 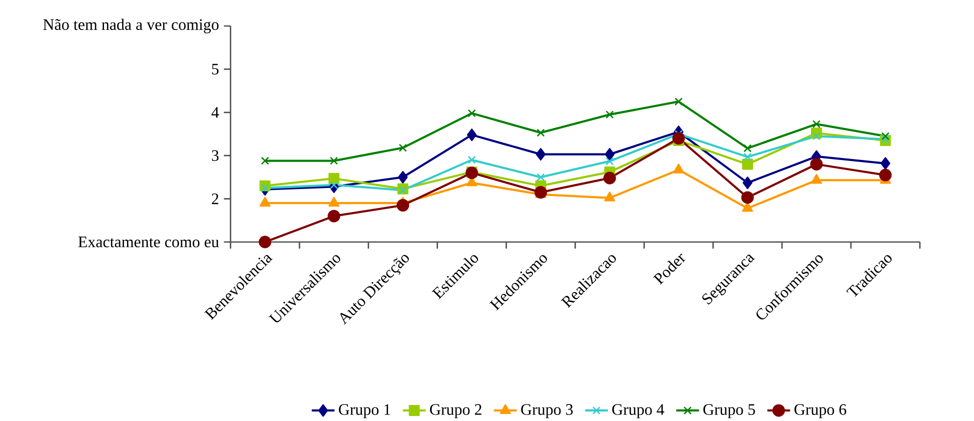 I want to click on legend-label: Grupo 4, so click(x=638, y=411).